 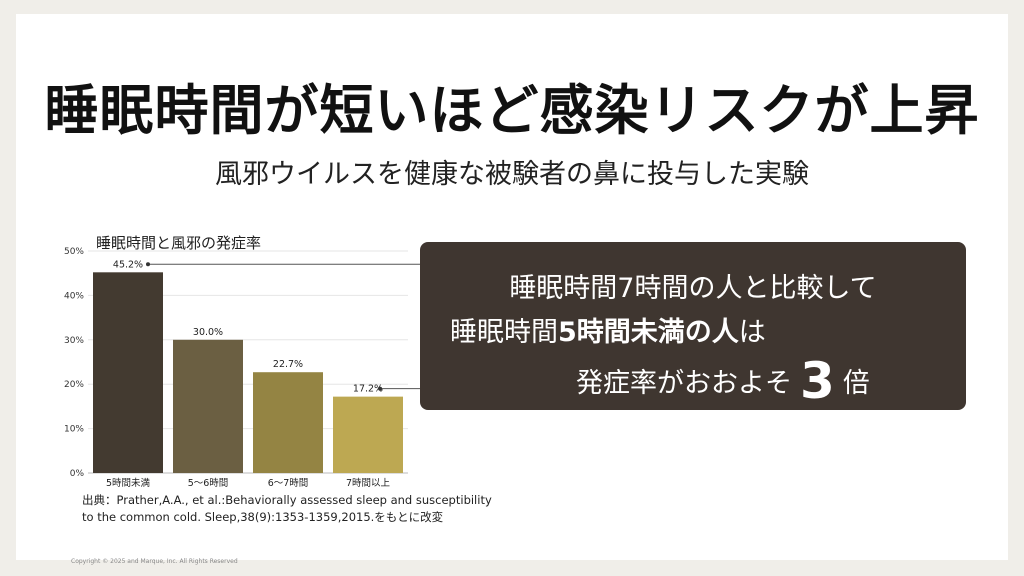 I want to click on y-tick-label: 10%, so click(x=74, y=430).